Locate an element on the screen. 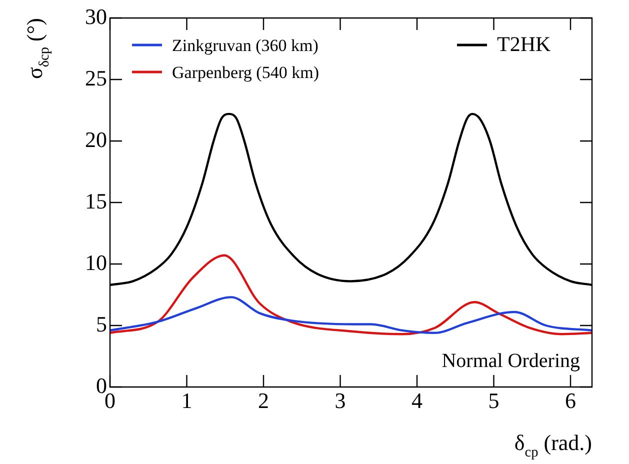  legend-label: Zinkgruvan (360 km) is located at coordinates (245, 45).